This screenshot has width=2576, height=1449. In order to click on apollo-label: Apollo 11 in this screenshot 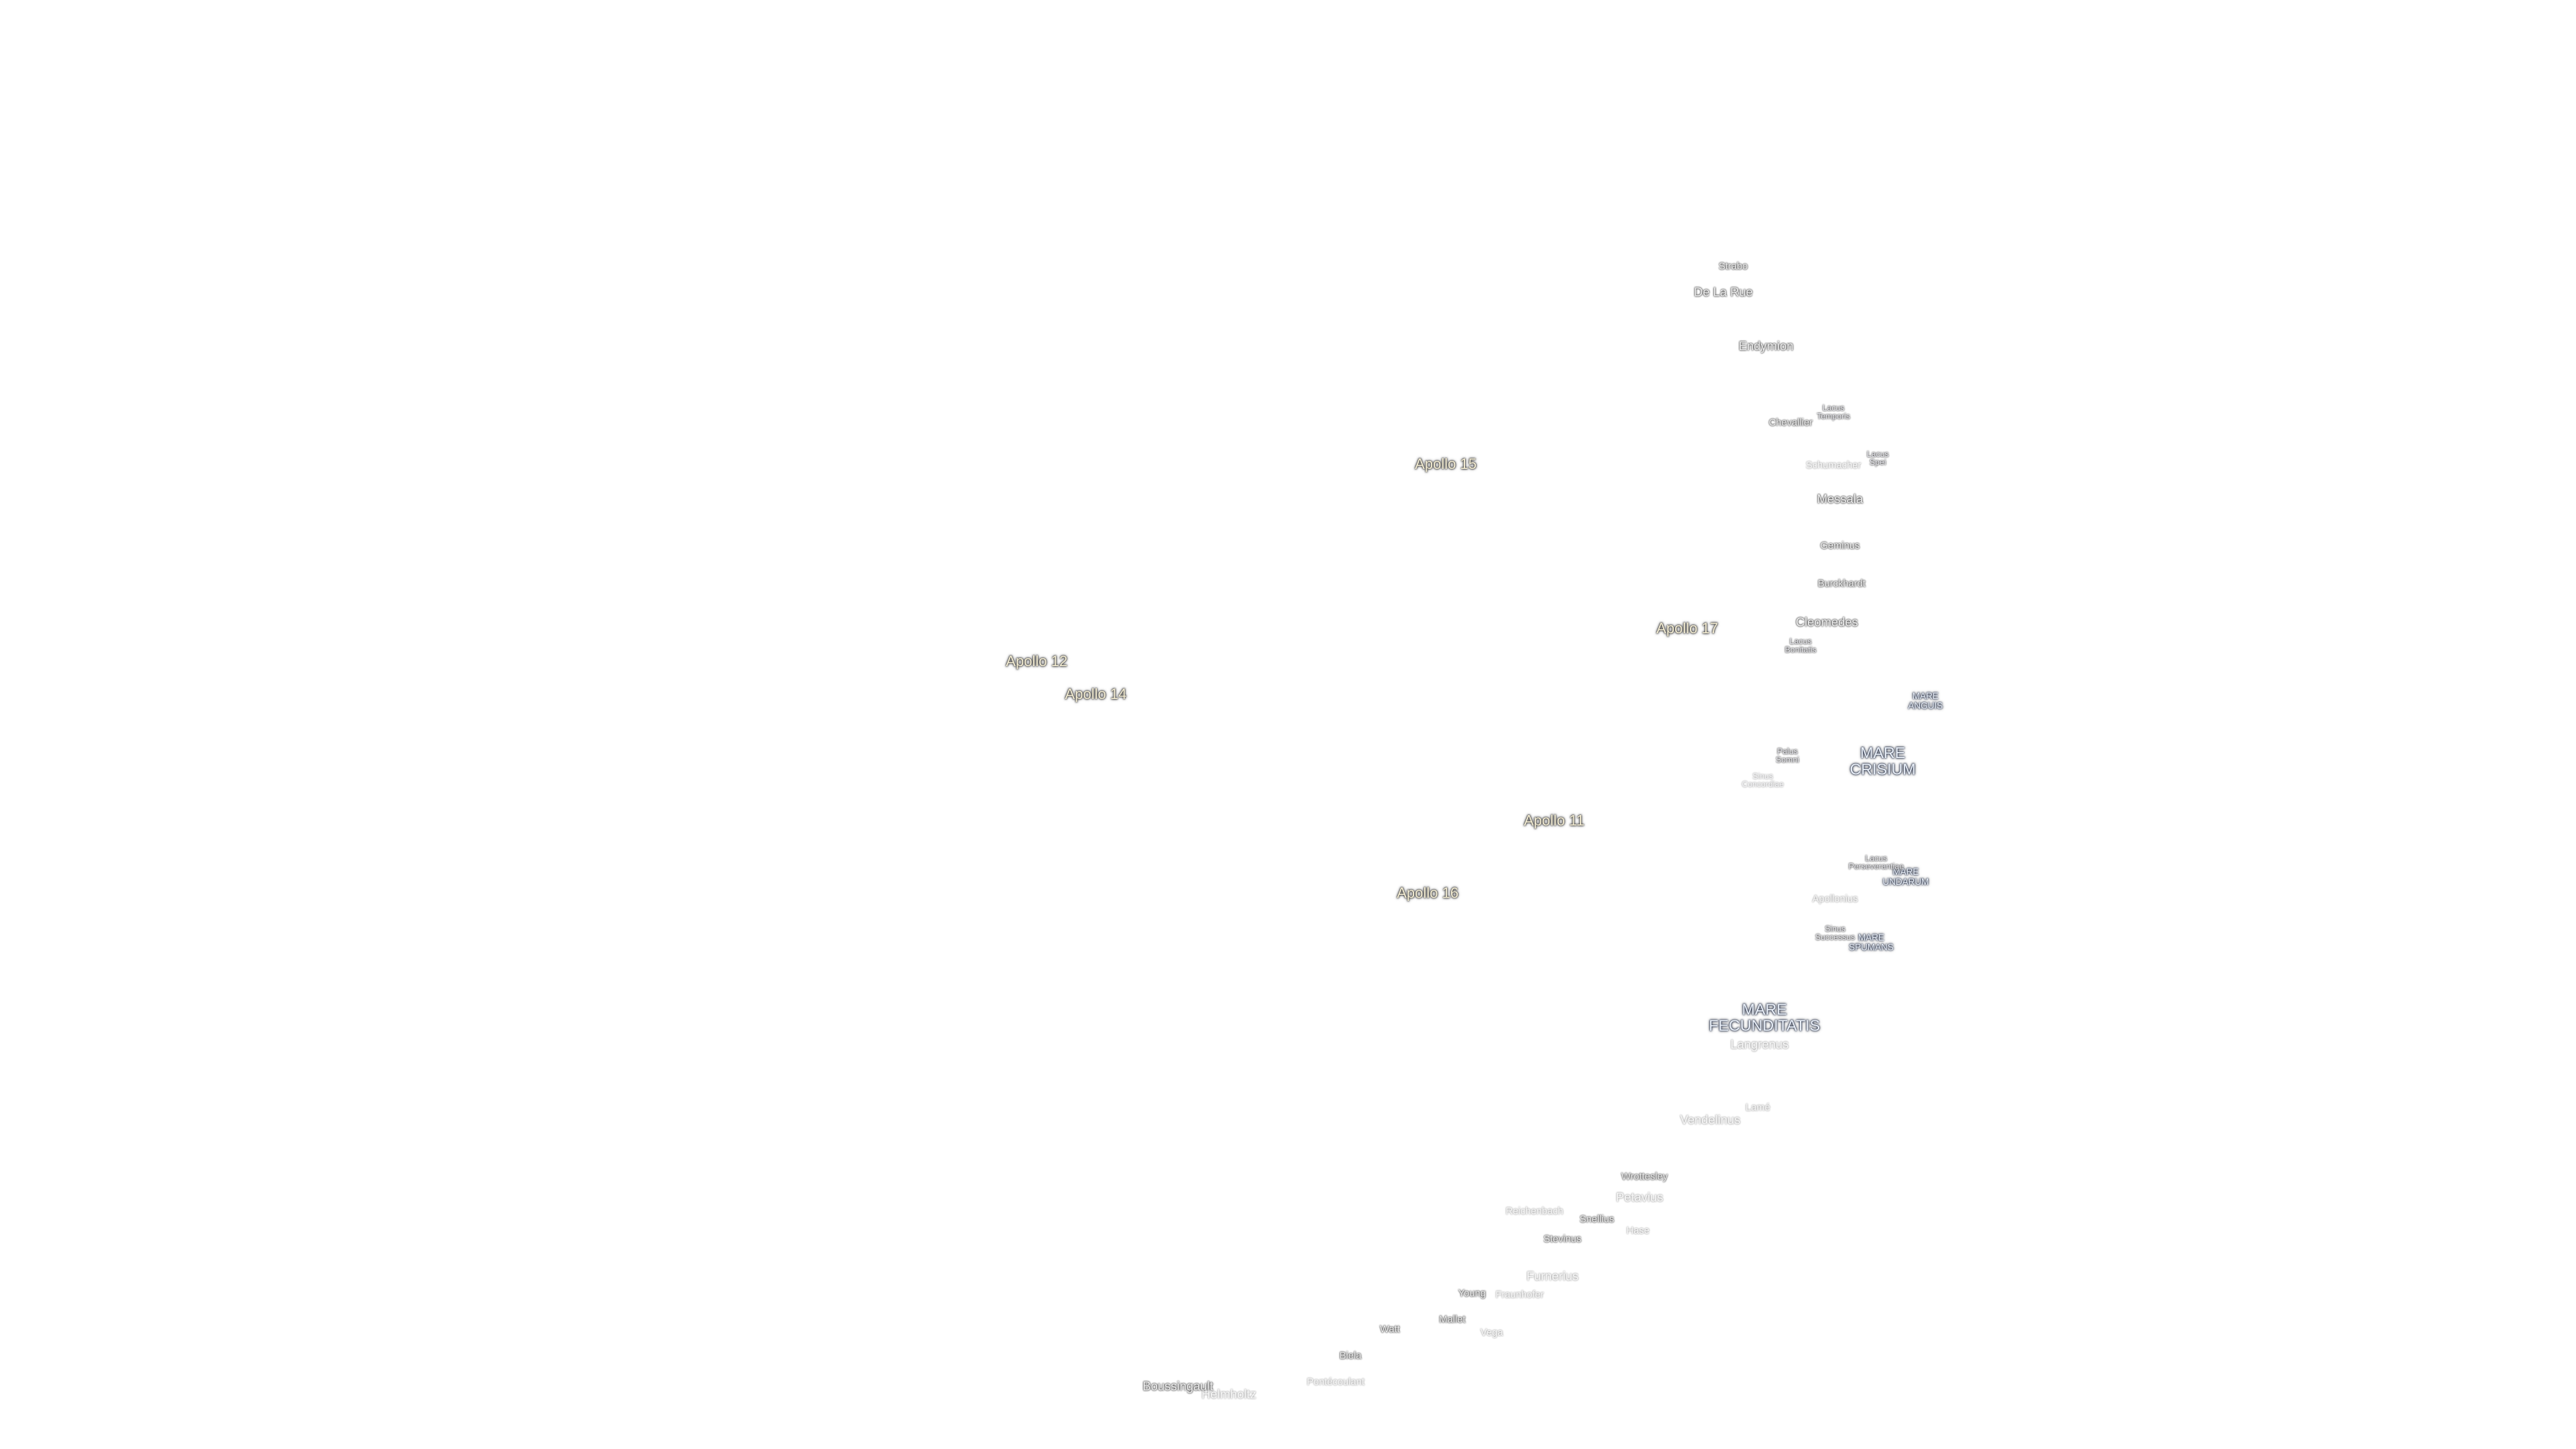, I will do `click(1554, 820)`.